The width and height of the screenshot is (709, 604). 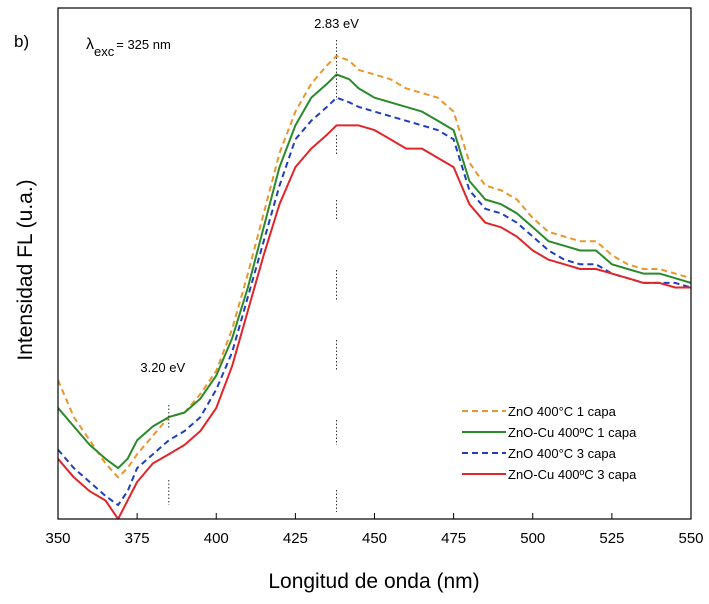 I want to click on legend-entry: ZnO-Cu 400ºC 1 capa, so click(x=549, y=432).